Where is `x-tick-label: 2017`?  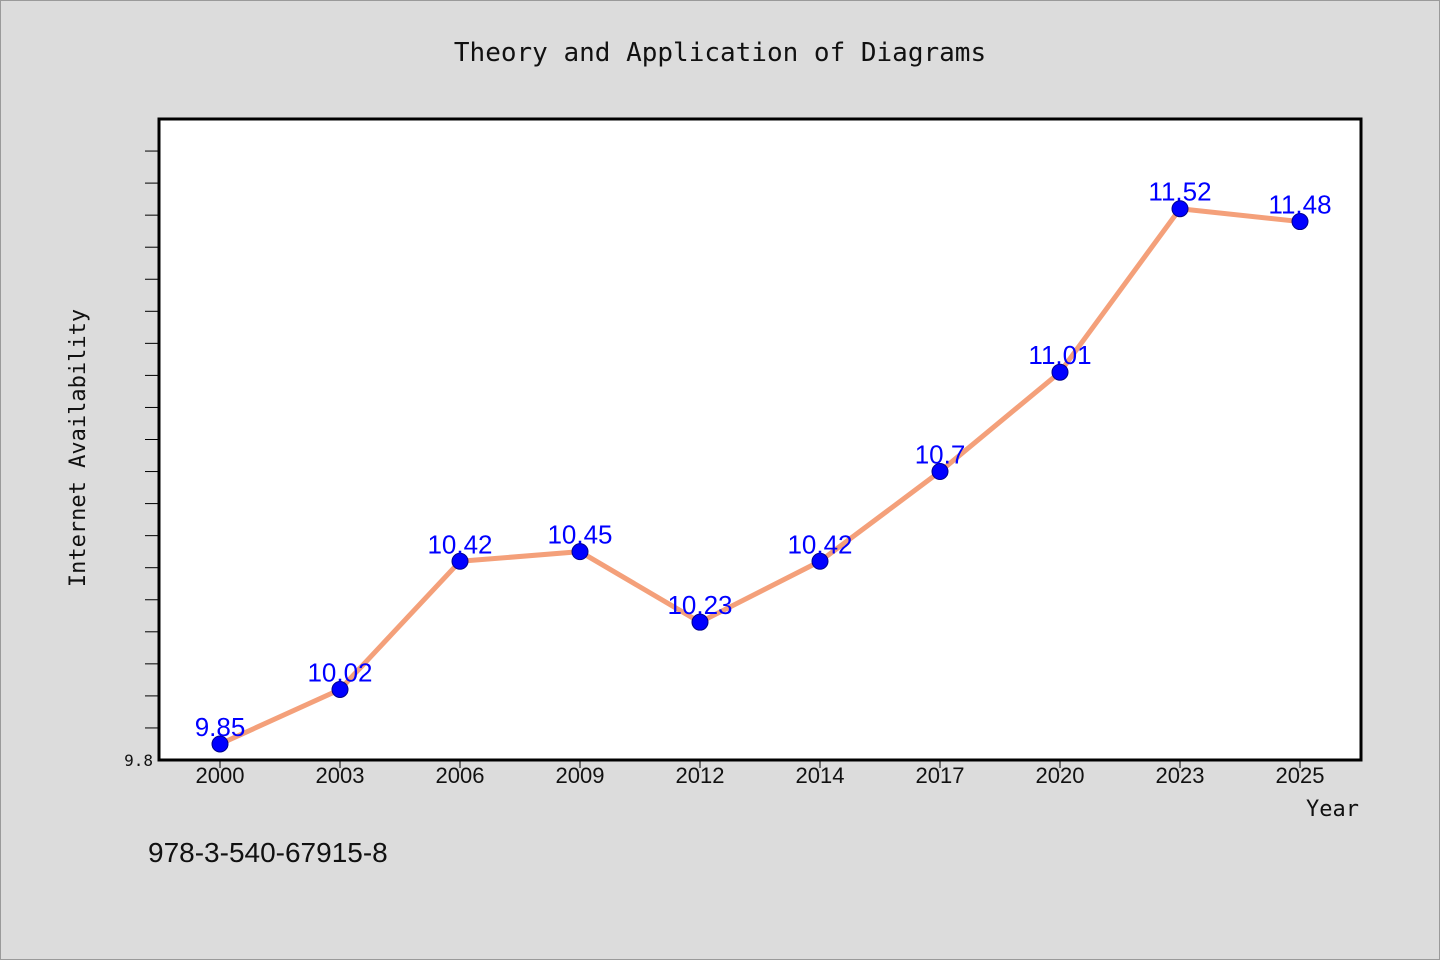
x-tick-label: 2017 is located at coordinates (940, 775).